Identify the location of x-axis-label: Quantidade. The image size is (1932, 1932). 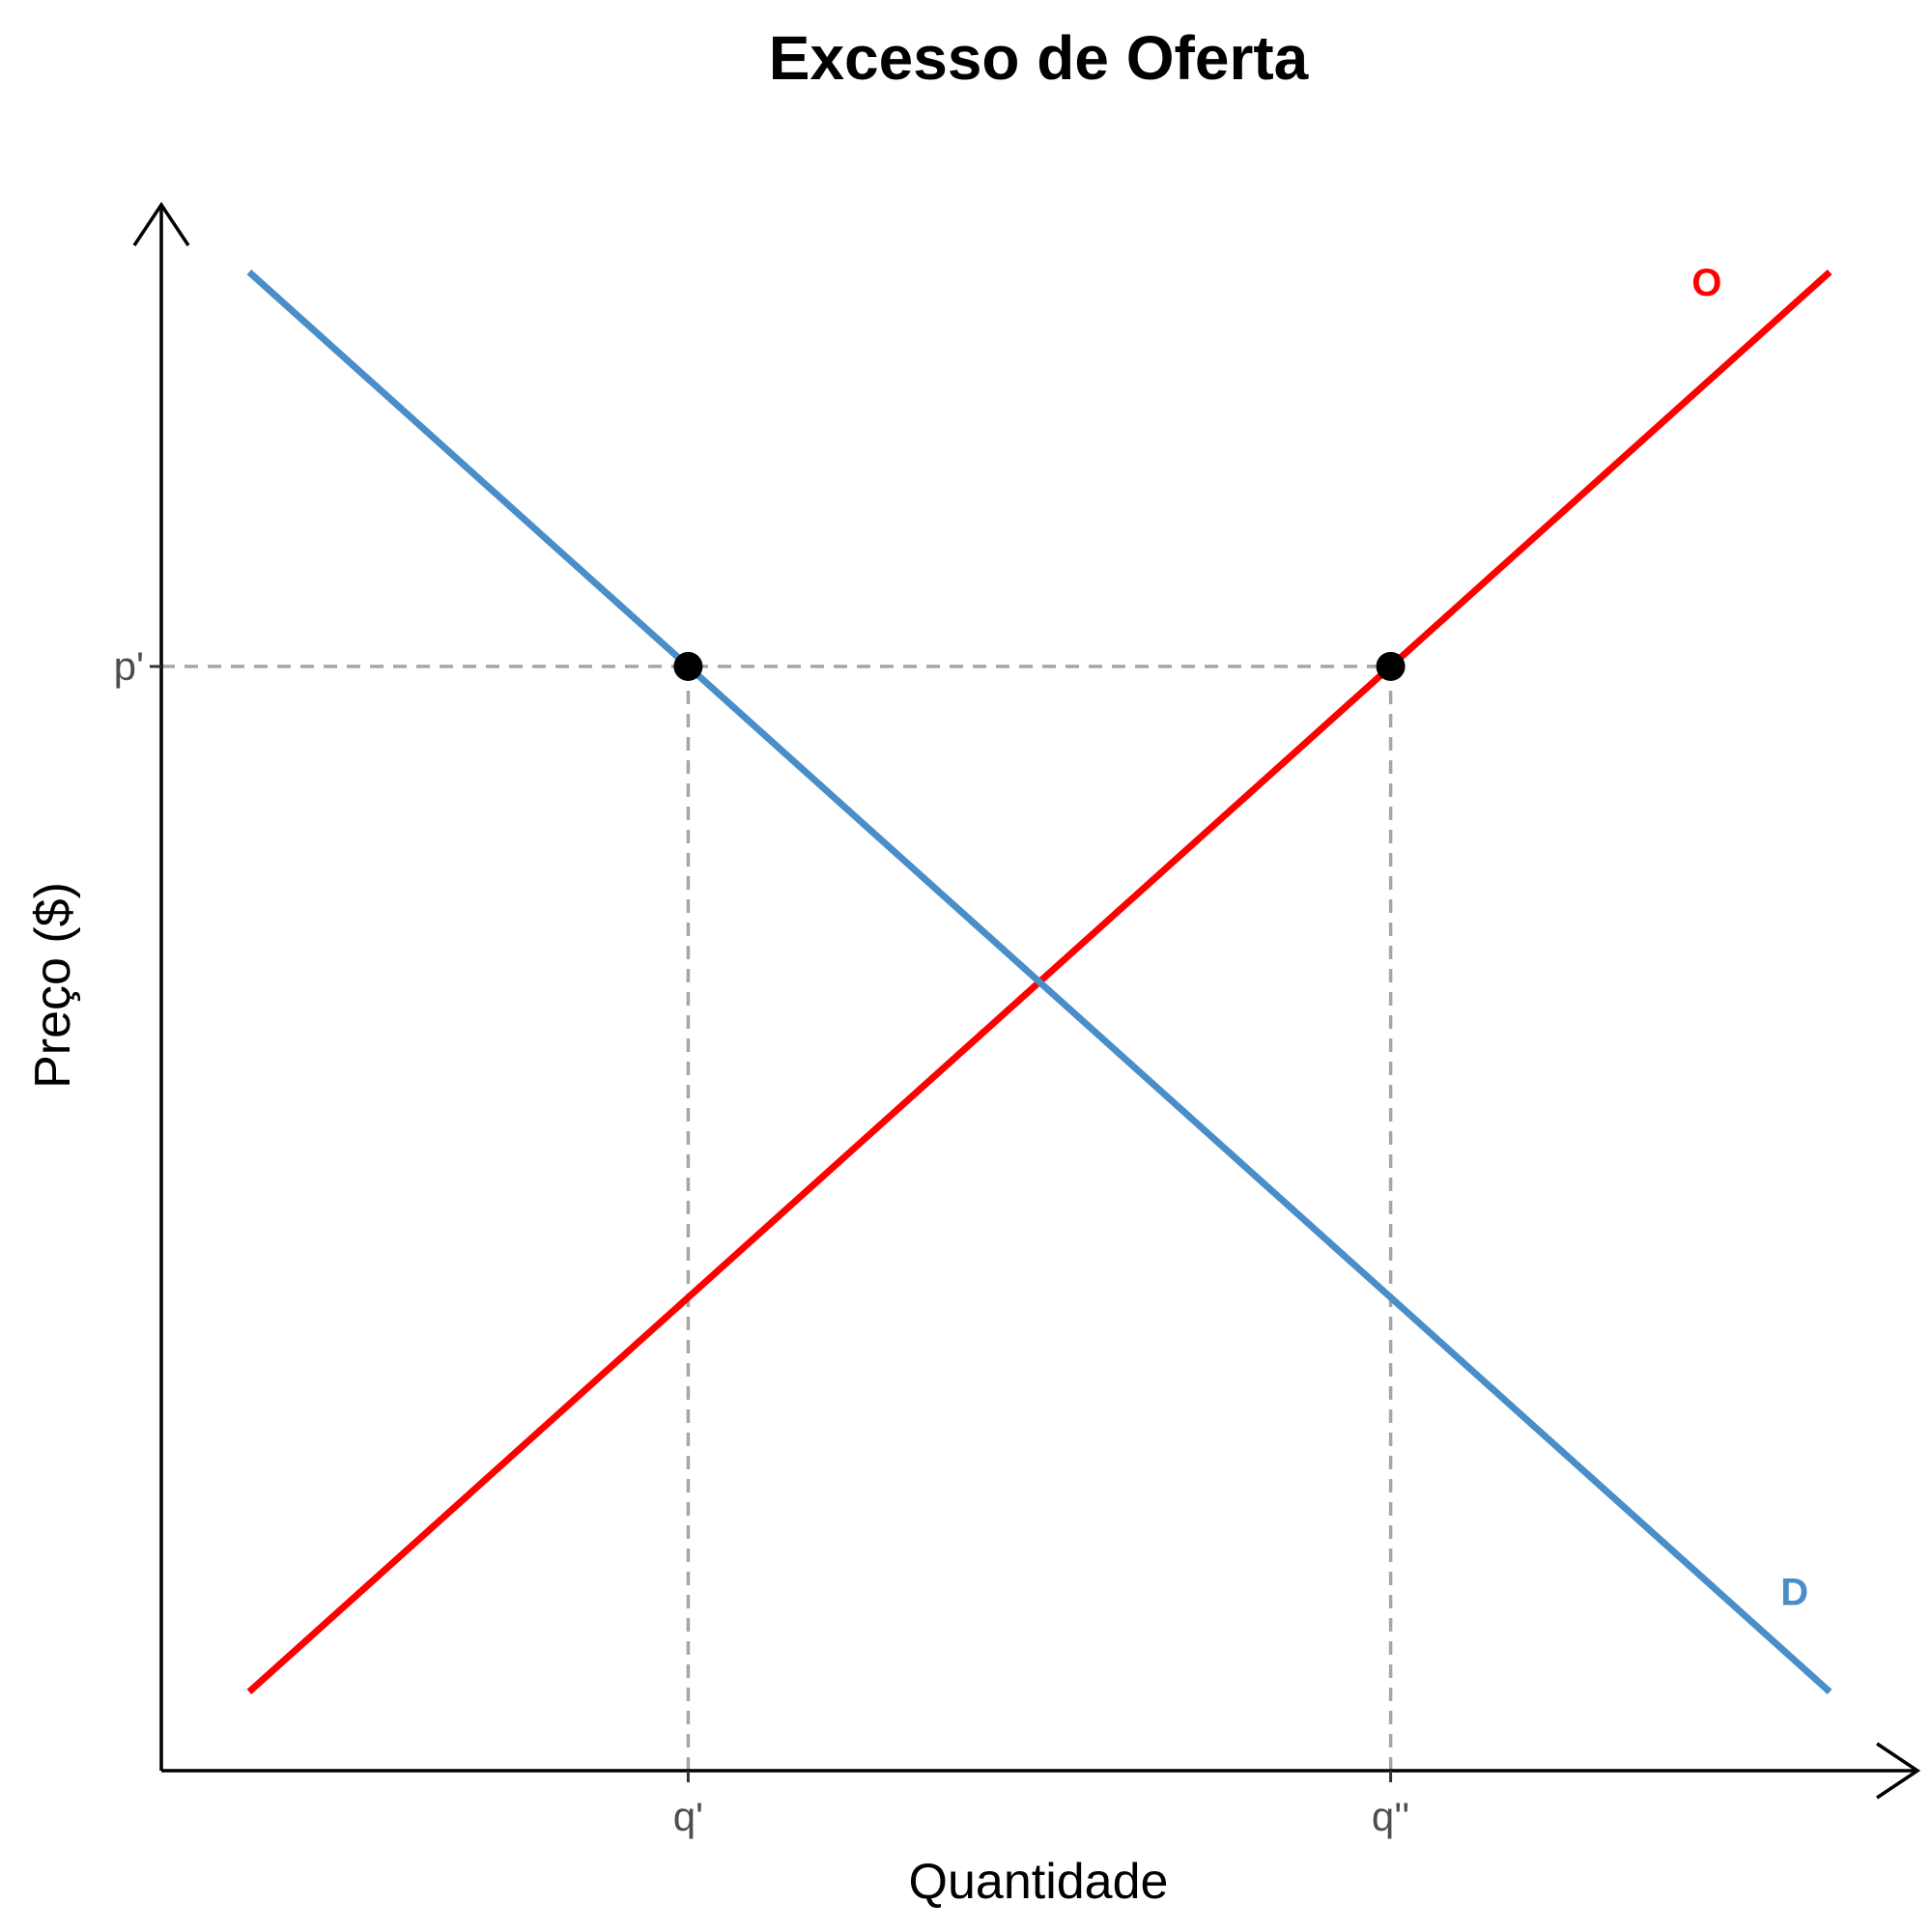
(1039, 1882).